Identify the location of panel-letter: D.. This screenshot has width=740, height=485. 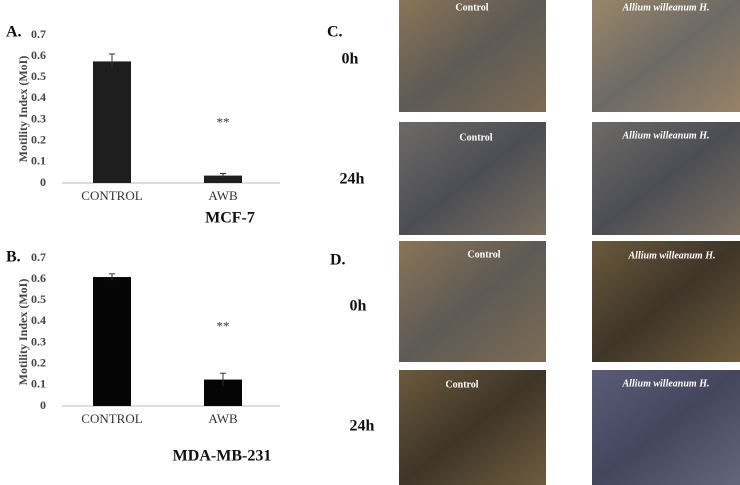
(338, 260).